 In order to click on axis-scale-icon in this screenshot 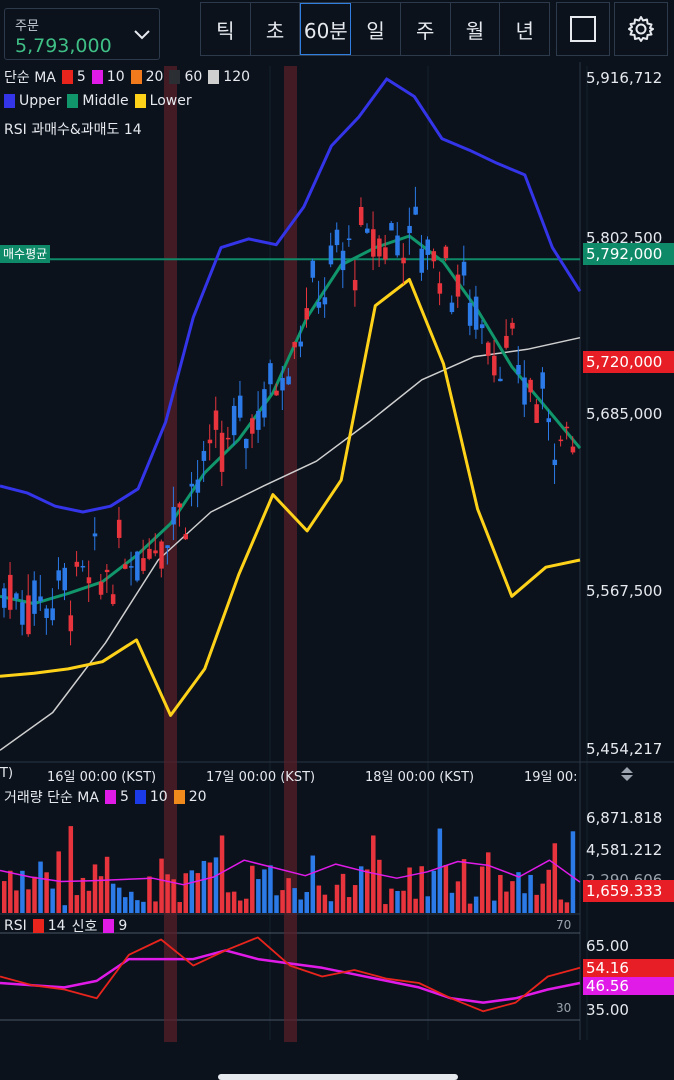, I will do `click(627, 774)`.